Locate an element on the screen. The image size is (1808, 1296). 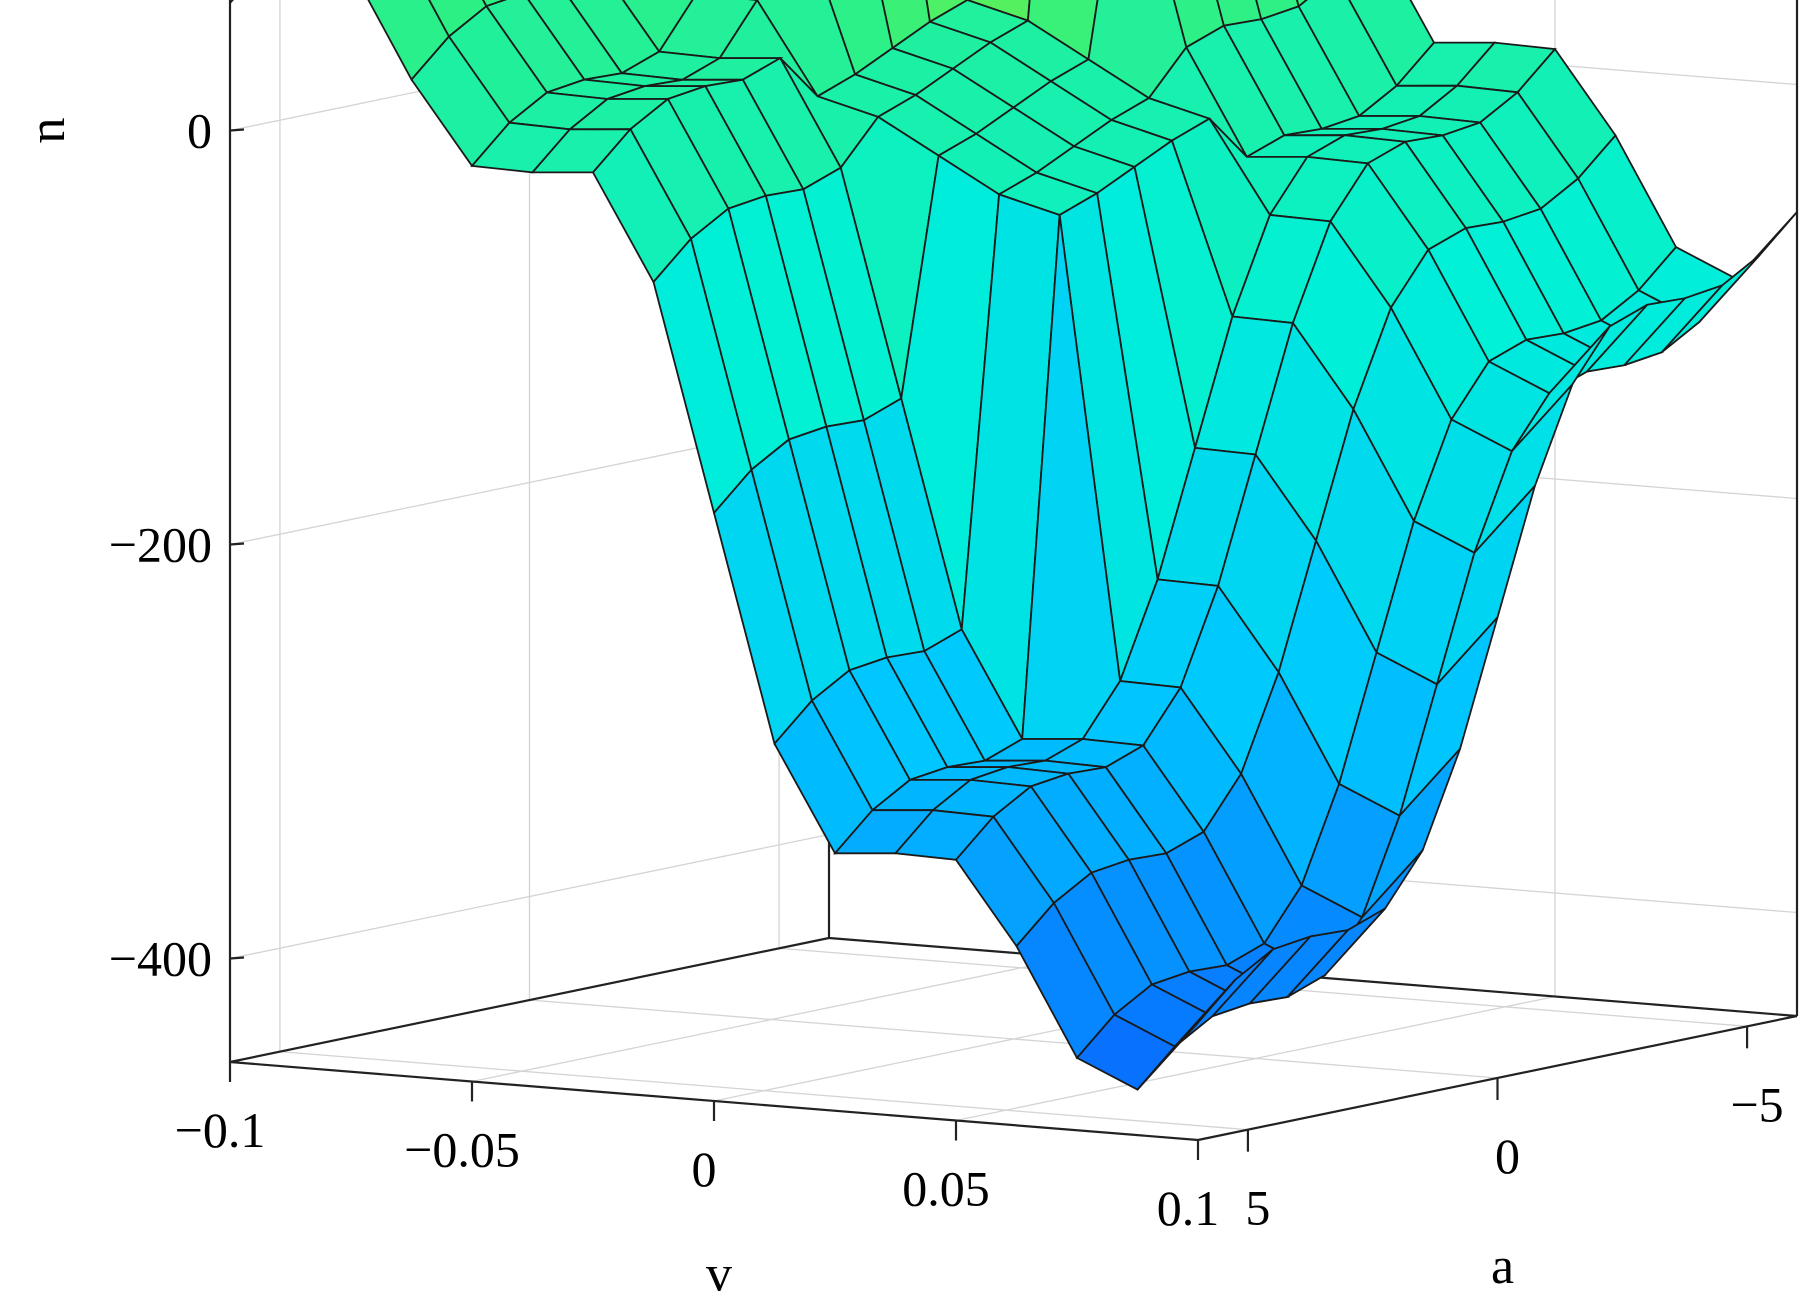
a-tick-label: 0 is located at coordinates (1507, 1156).